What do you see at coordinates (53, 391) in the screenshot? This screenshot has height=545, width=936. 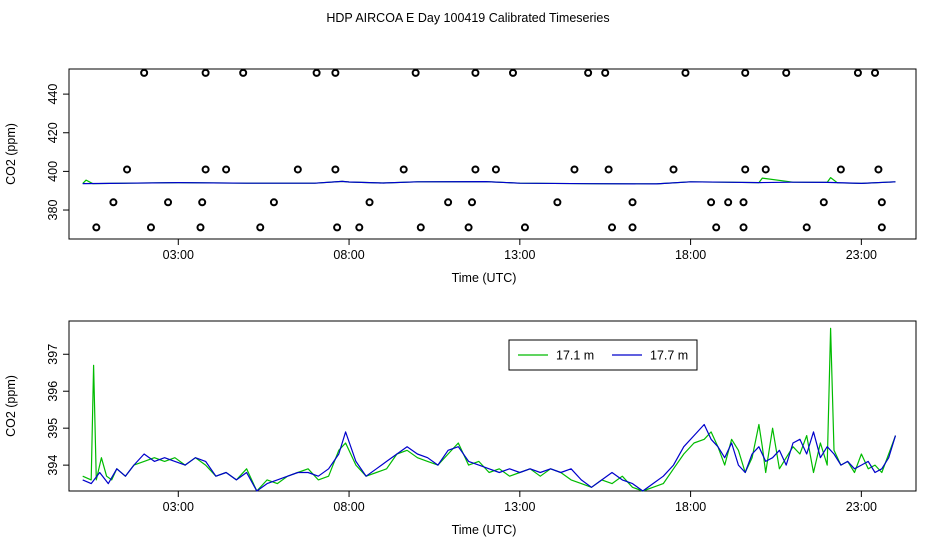 I see `y-tick-label: 396` at bounding box center [53, 391].